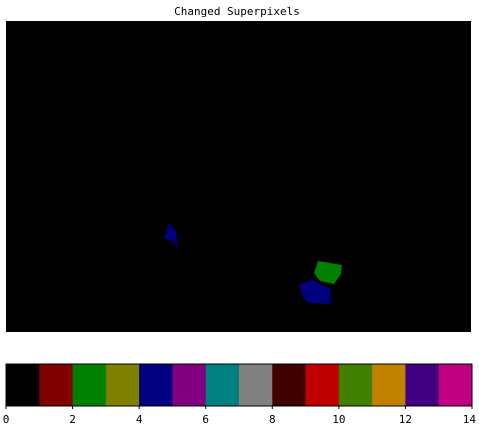 The image size is (479, 434). I want to click on colorbar-tick-label-4: 8, so click(272, 419).